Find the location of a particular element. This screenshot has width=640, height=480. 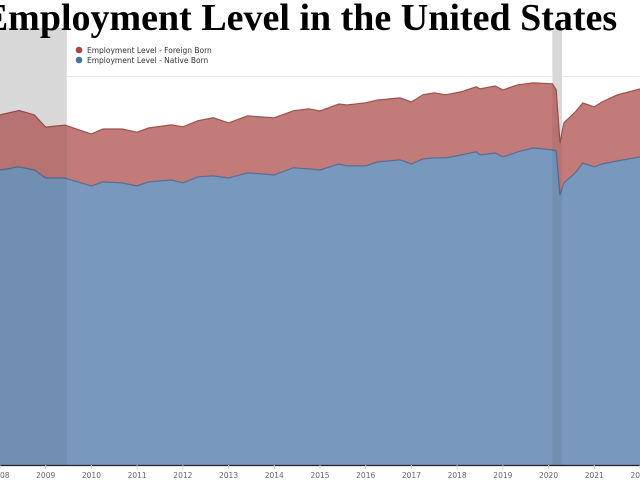

x-tick-label: 2014 is located at coordinates (274, 475).